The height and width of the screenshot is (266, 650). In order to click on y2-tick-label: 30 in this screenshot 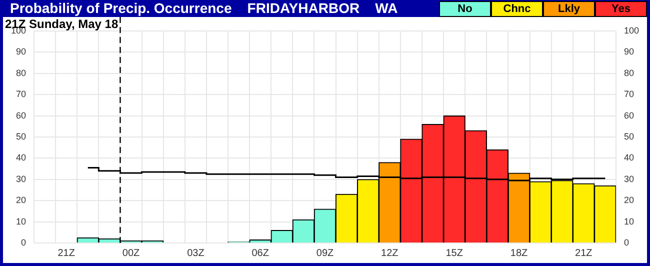, I will do `click(629, 179)`.